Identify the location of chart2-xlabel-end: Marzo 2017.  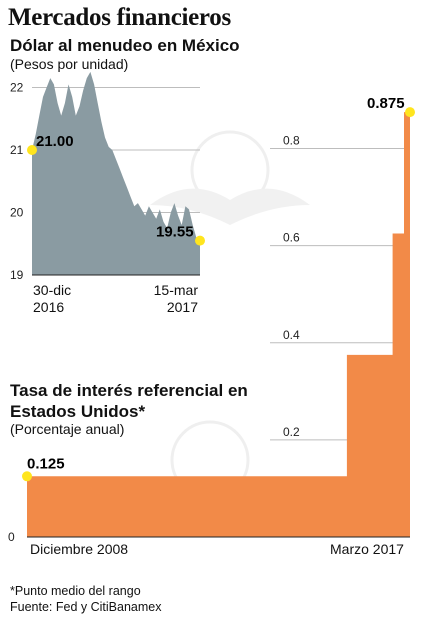
(367, 549).